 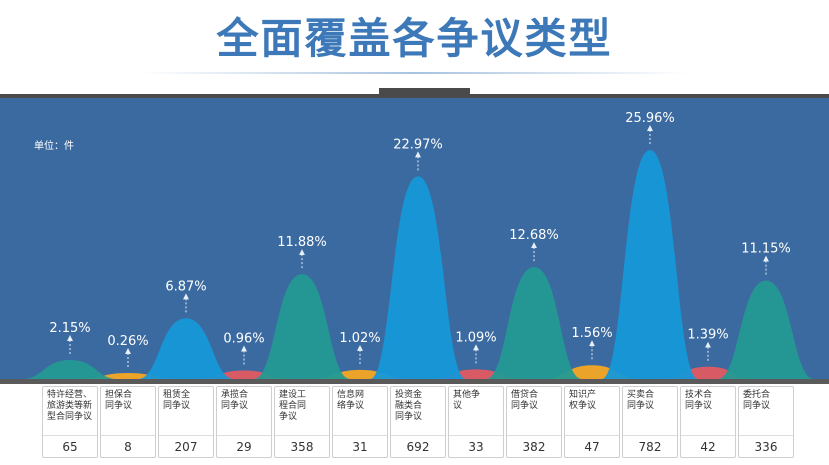 What do you see at coordinates (534, 235) in the screenshot?
I see `percent-label-8: 12.68%` at bounding box center [534, 235].